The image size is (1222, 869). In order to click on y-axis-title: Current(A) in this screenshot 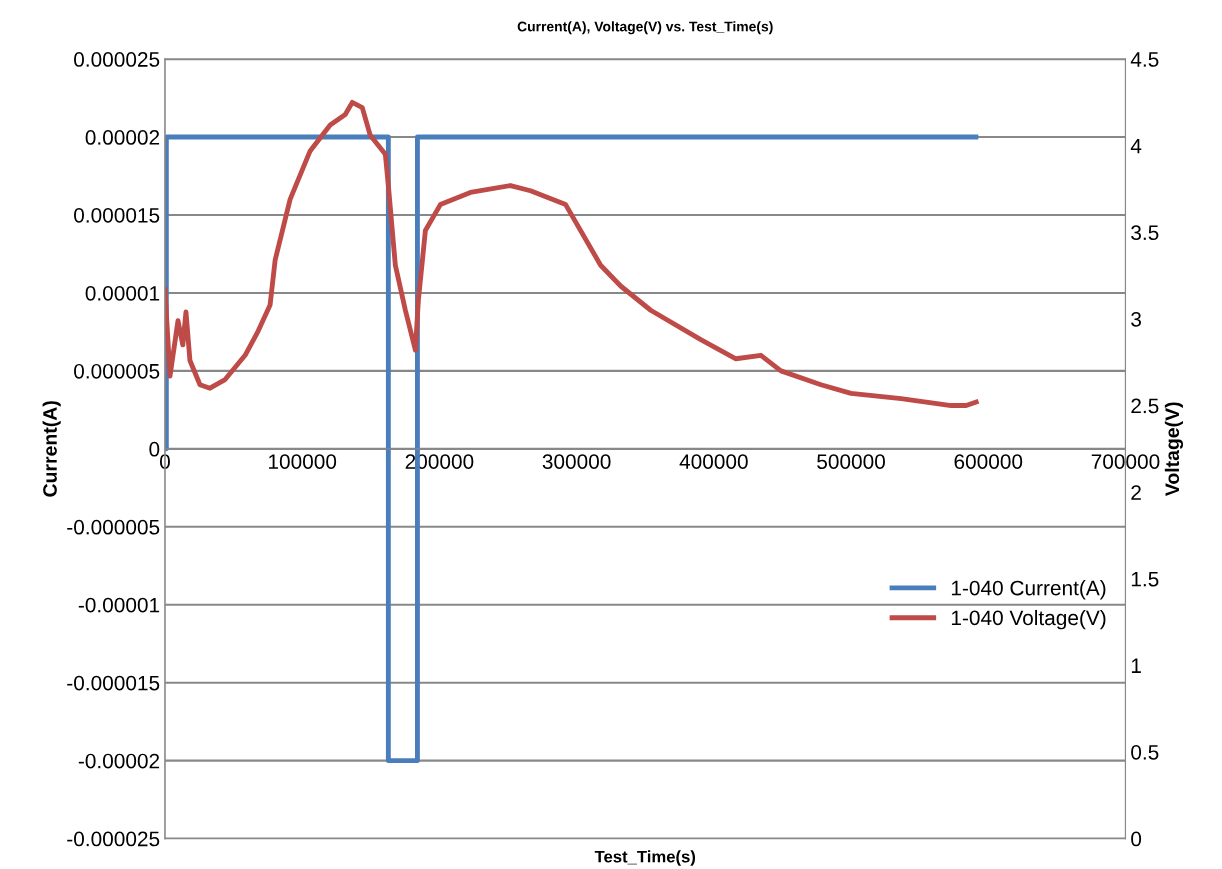, I will do `click(51, 449)`.